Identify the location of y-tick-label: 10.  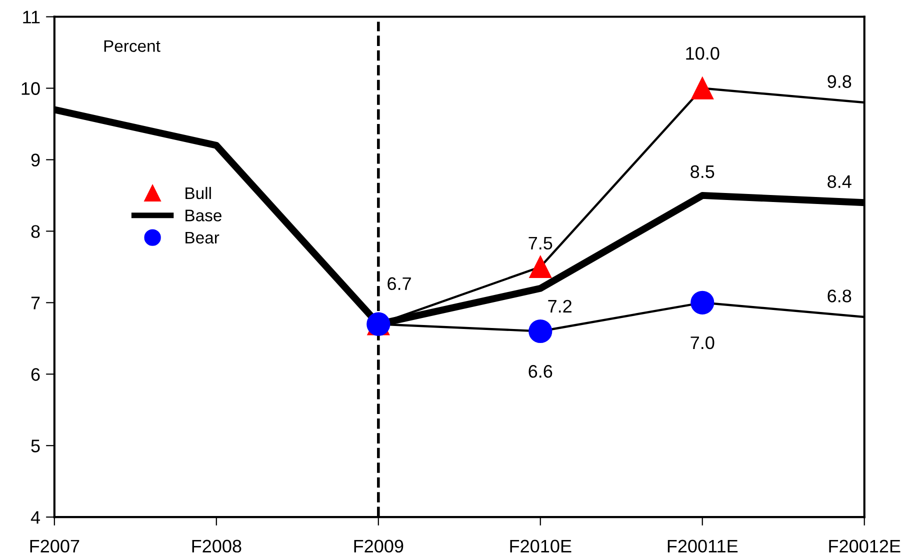
(31, 88).